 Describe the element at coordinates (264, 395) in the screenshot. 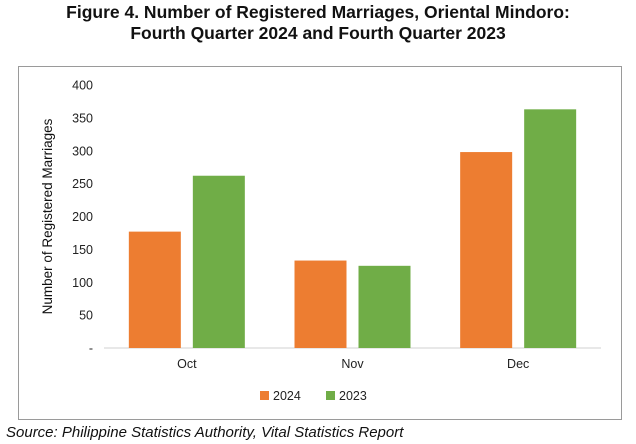

I see `legend-swatch-2024` at that location.